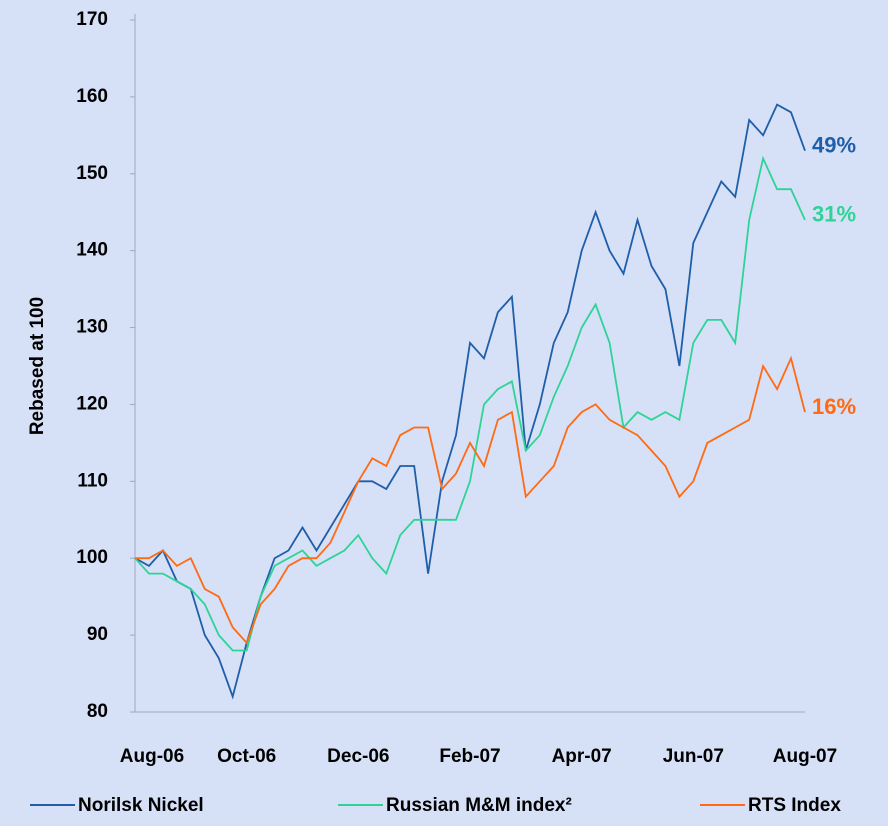 The height and width of the screenshot is (826, 888). What do you see at coordinates (92, 557) in the screenshot?
I see `y-tick-label: 100` at bounding box center [92, 557].